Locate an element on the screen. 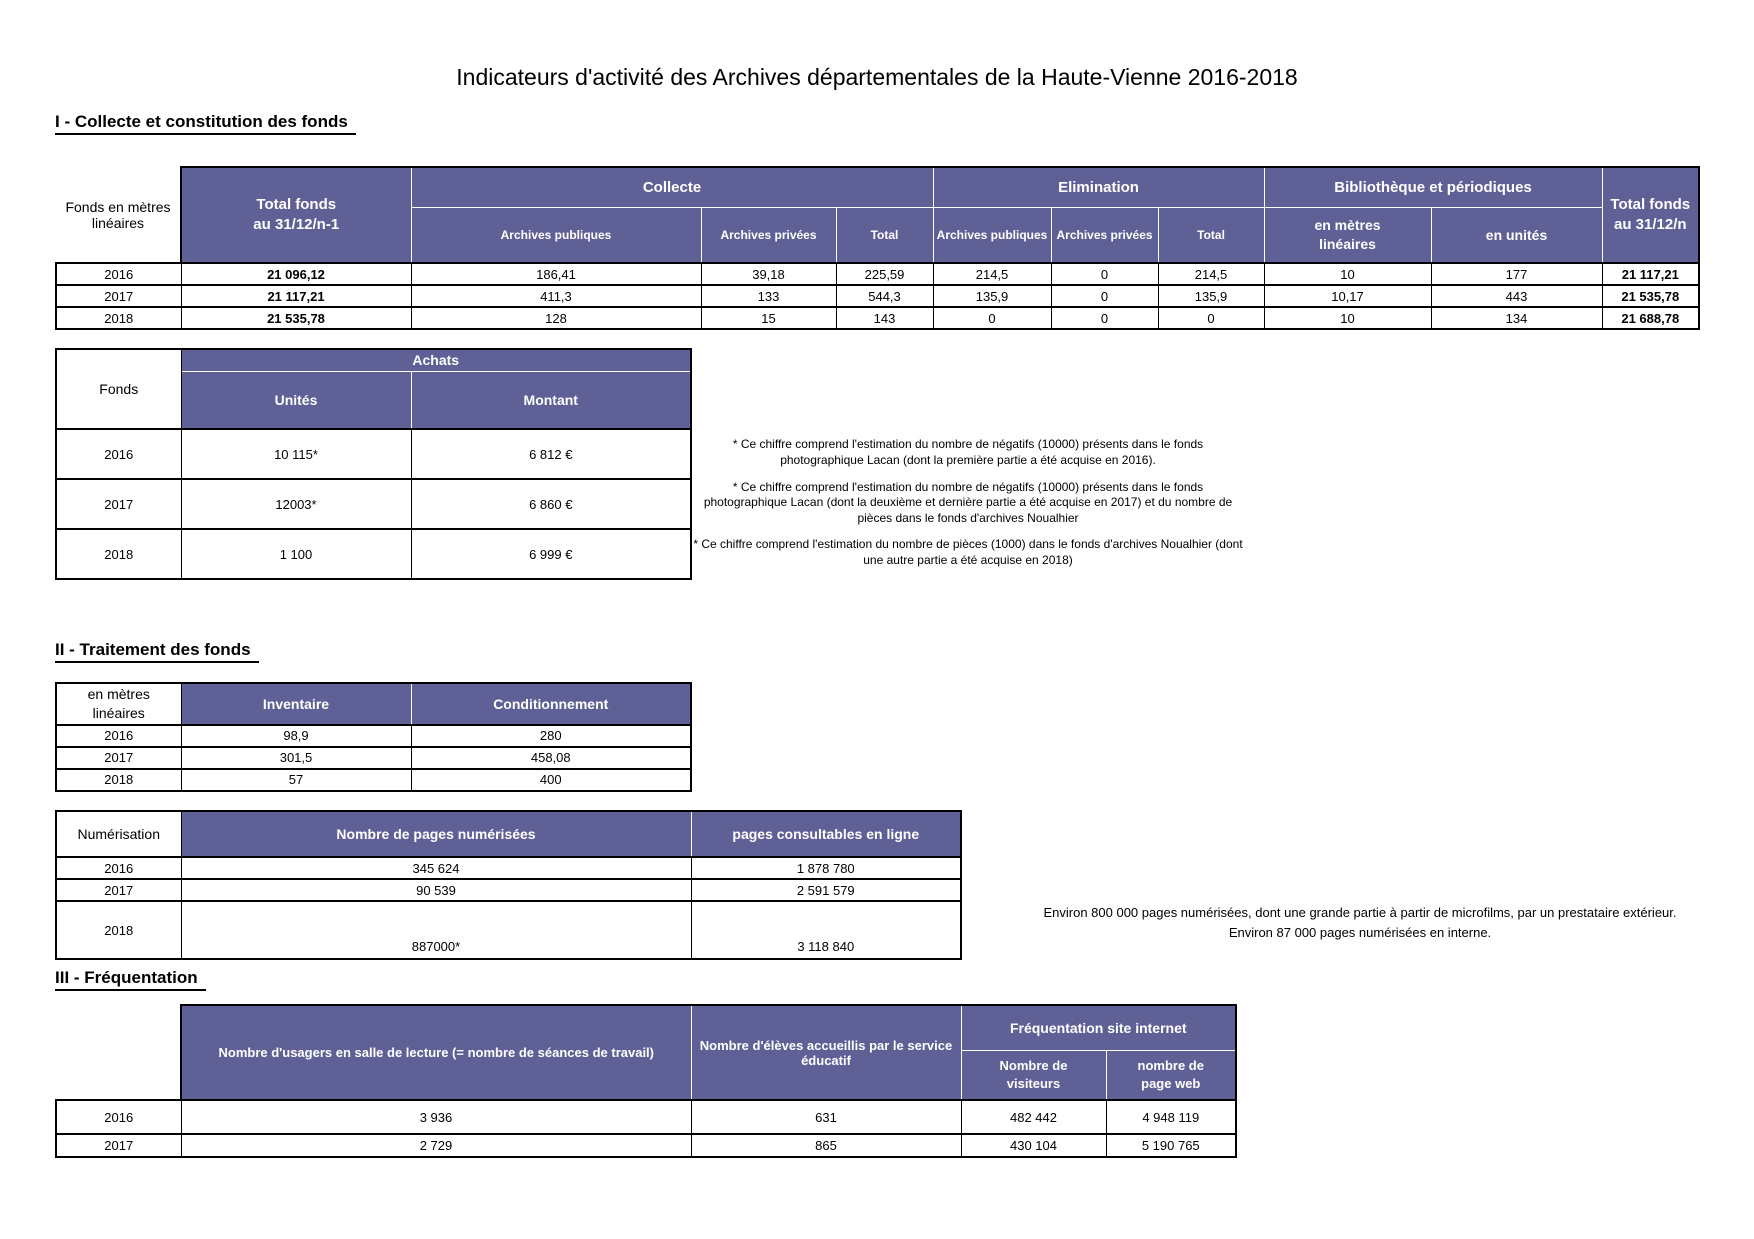 Image resolution: width=1754 pixels, height=1239 pixels. value-cell: 12003* is located at coordinates (296, 504).